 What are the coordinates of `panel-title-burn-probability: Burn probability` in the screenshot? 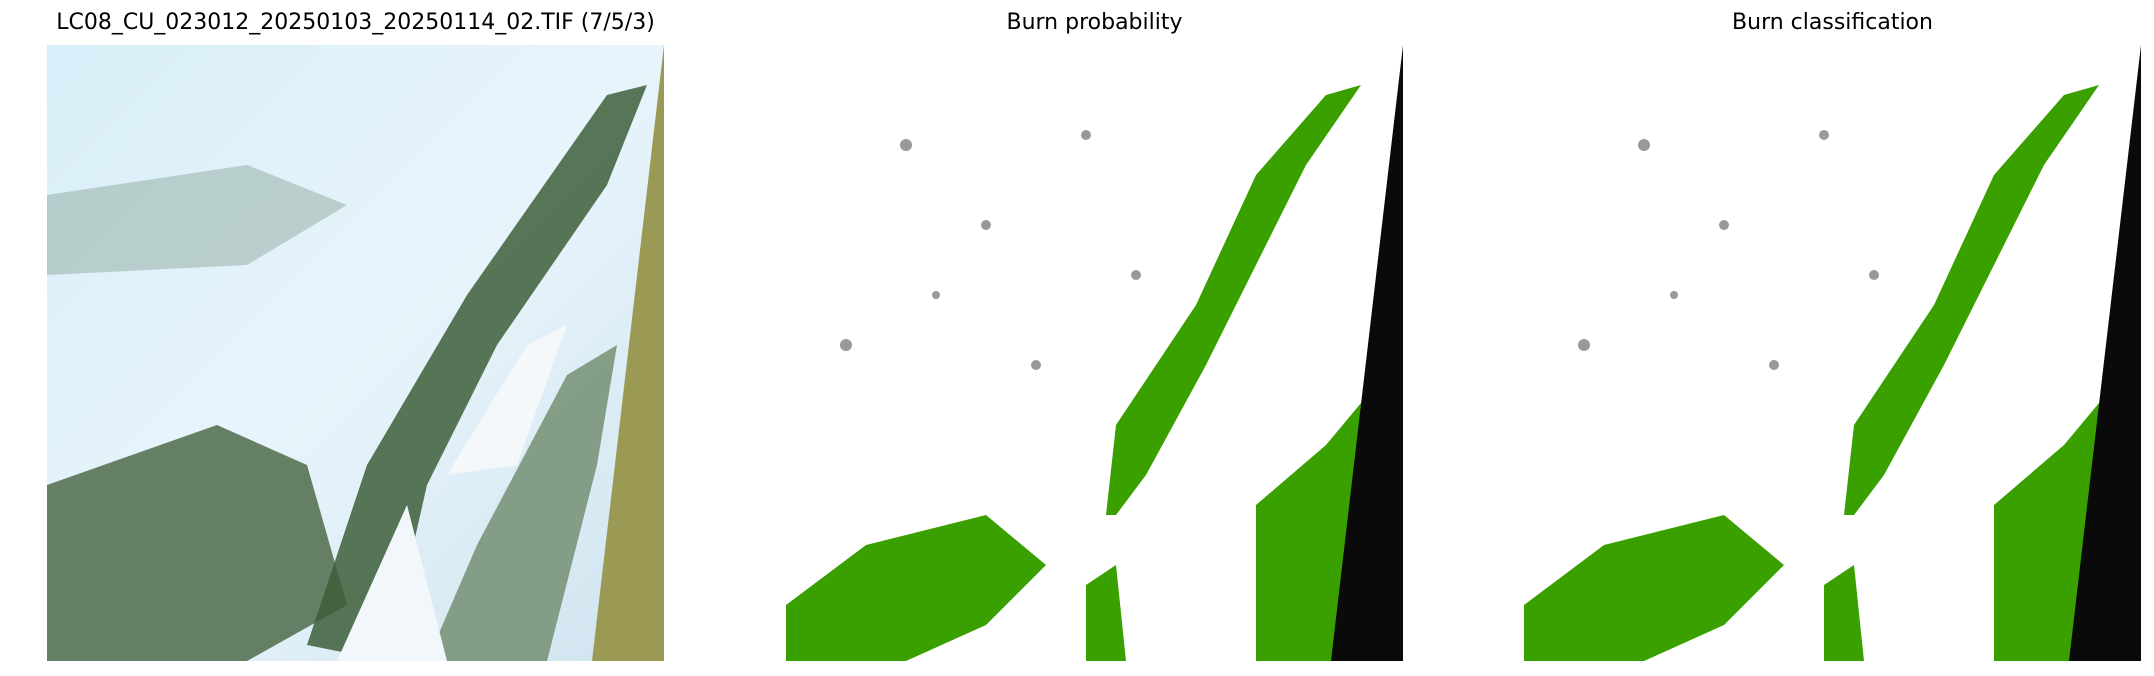 It's located at (1094, 22).